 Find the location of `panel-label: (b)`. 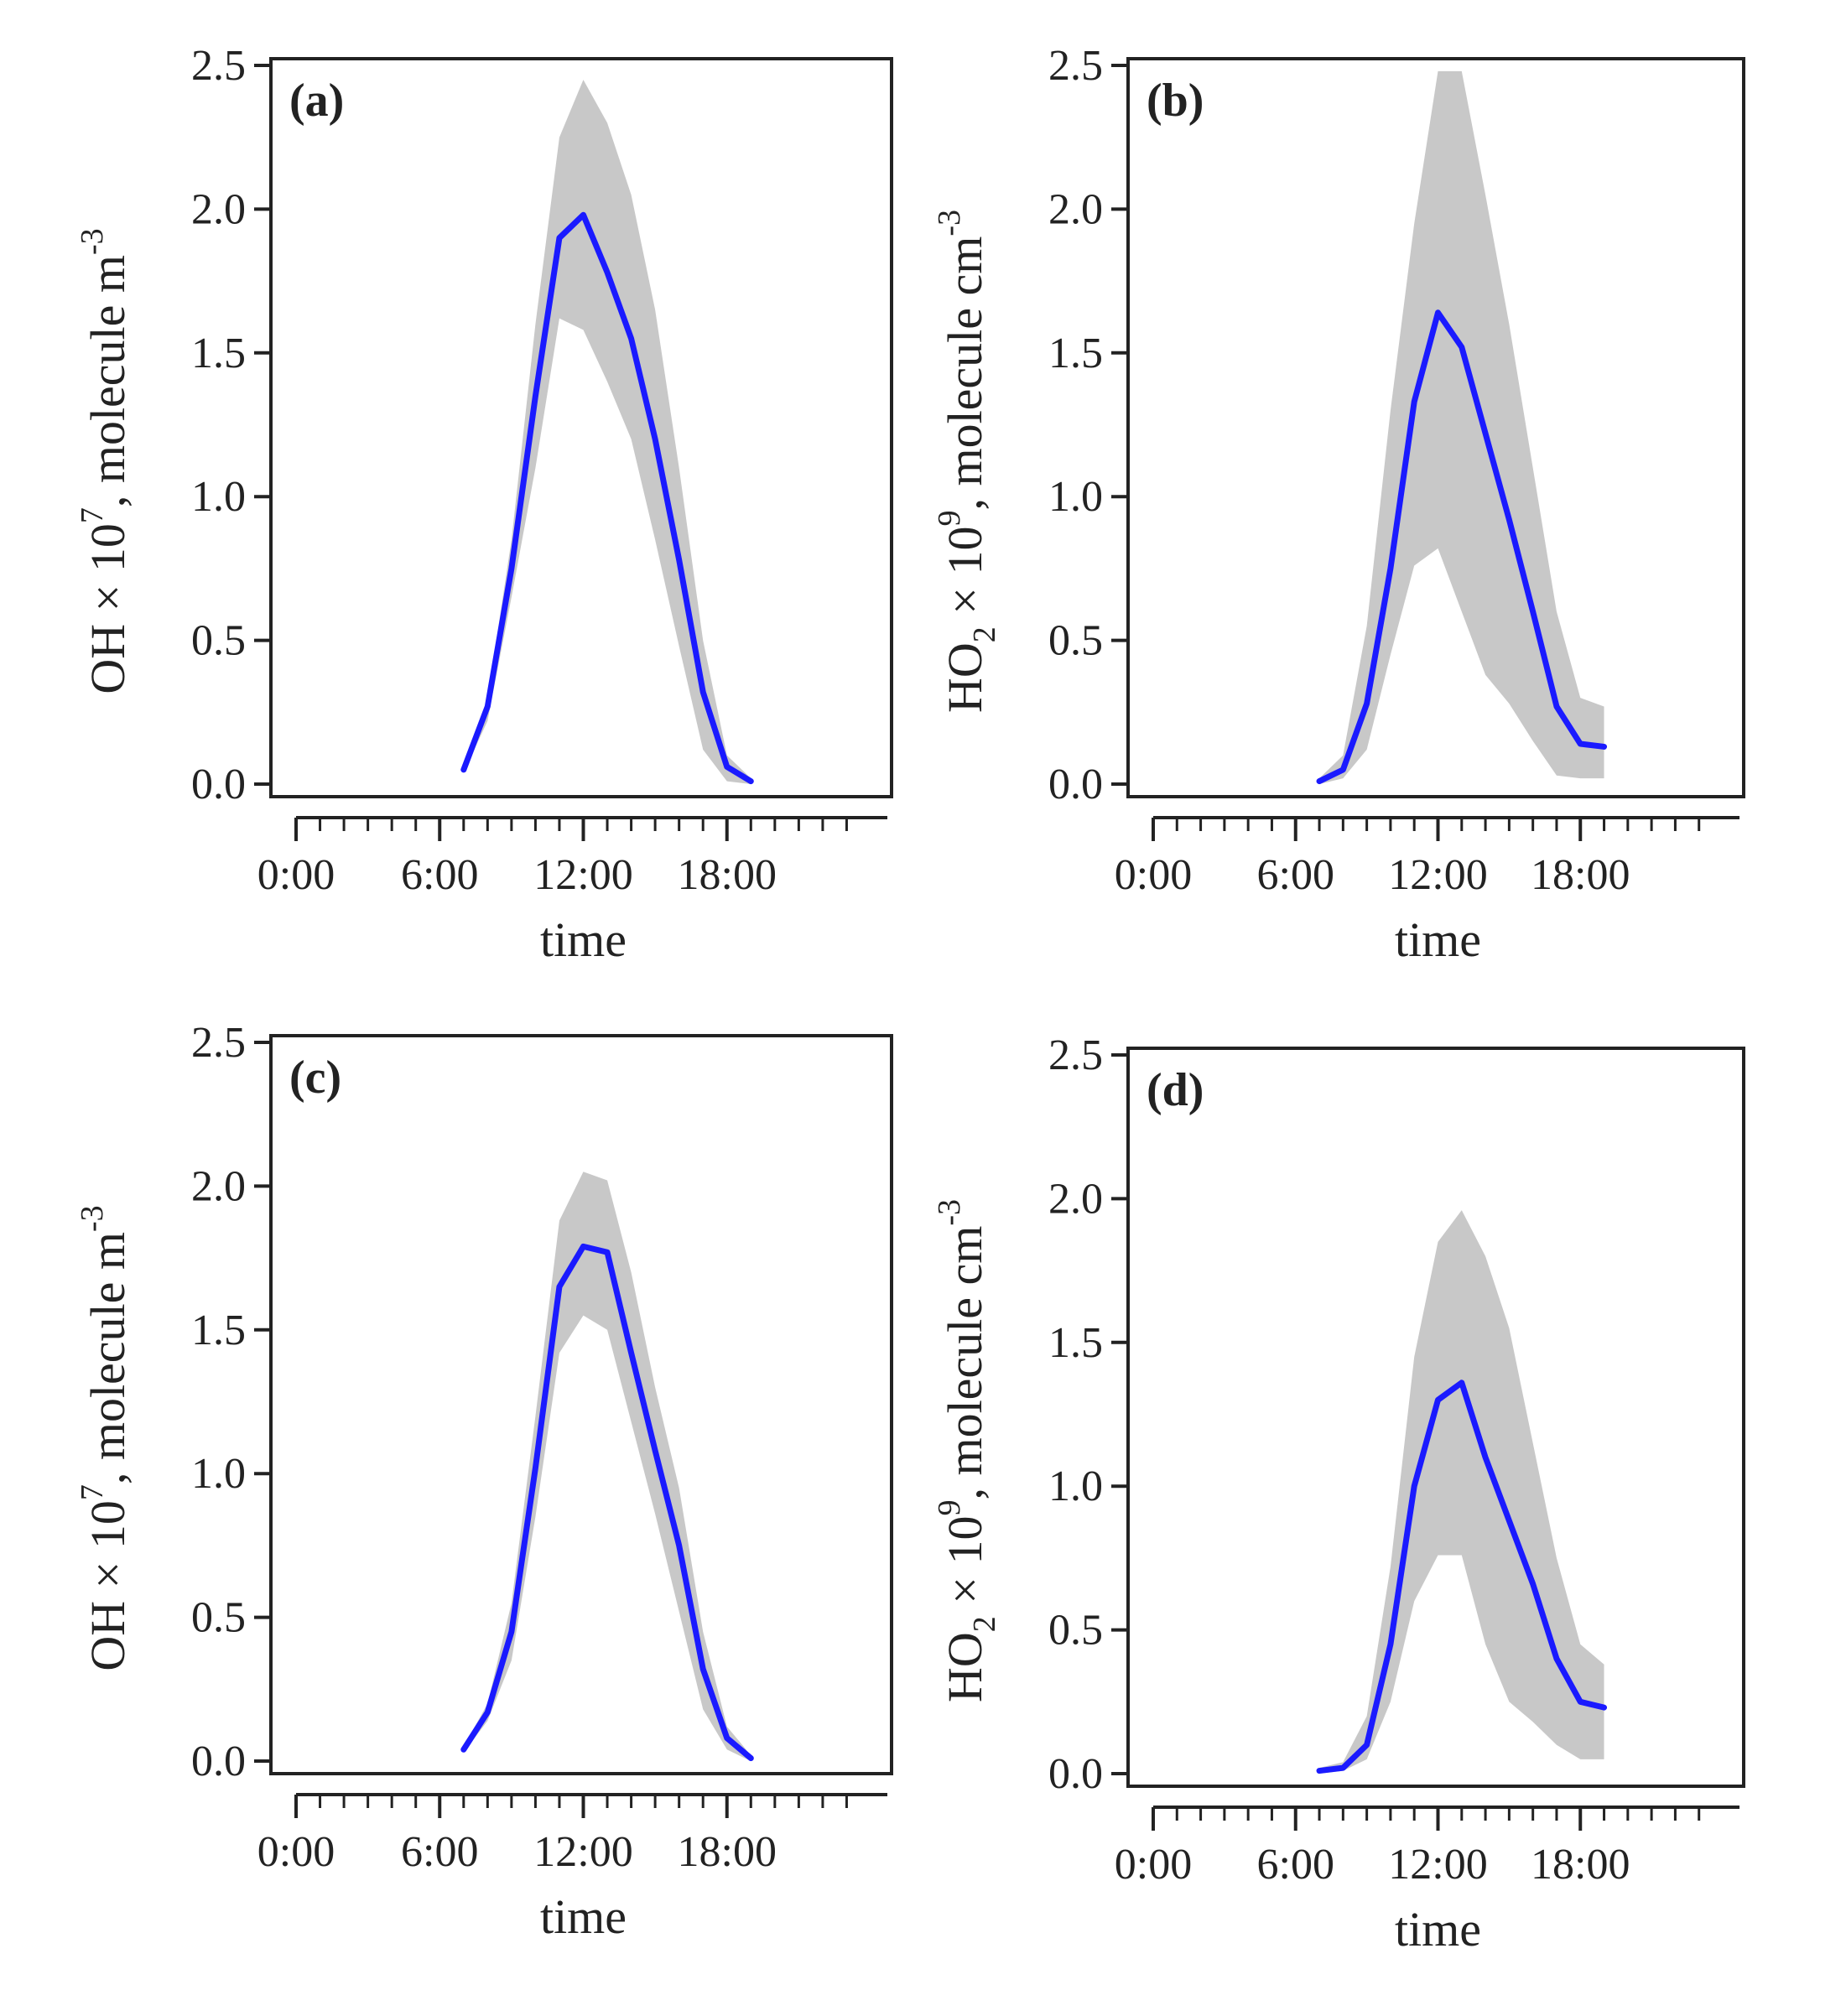

panel-label: (b) is located at coordinates (1175, 101).